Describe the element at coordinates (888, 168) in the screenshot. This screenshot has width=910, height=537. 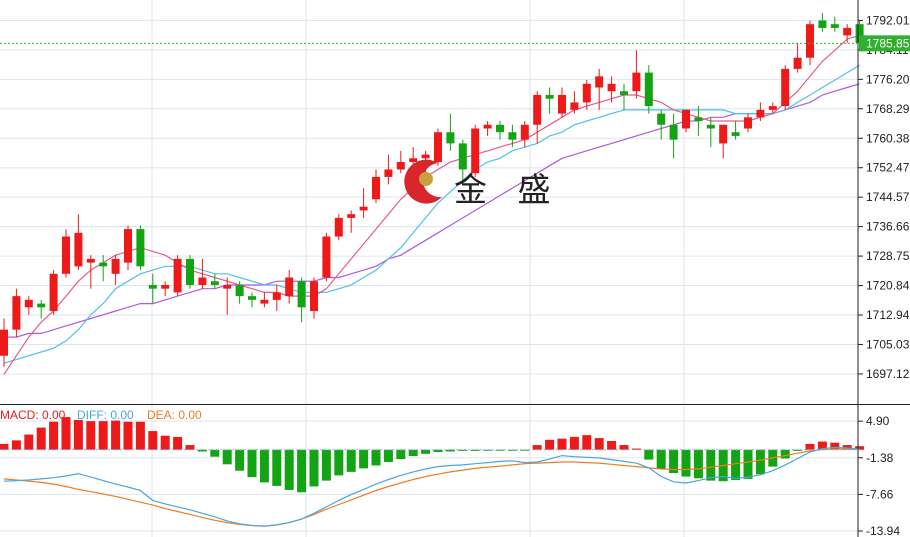
I see `y-tick-label-5: 1752.47` at that location.